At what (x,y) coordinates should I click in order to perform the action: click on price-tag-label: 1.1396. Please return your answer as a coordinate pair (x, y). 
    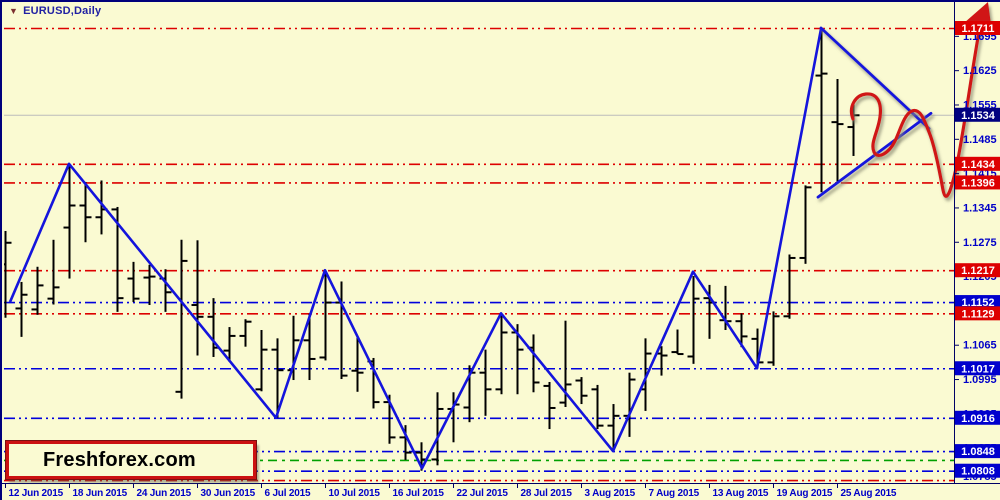
    Looking at the image, I should click on (978, 183).